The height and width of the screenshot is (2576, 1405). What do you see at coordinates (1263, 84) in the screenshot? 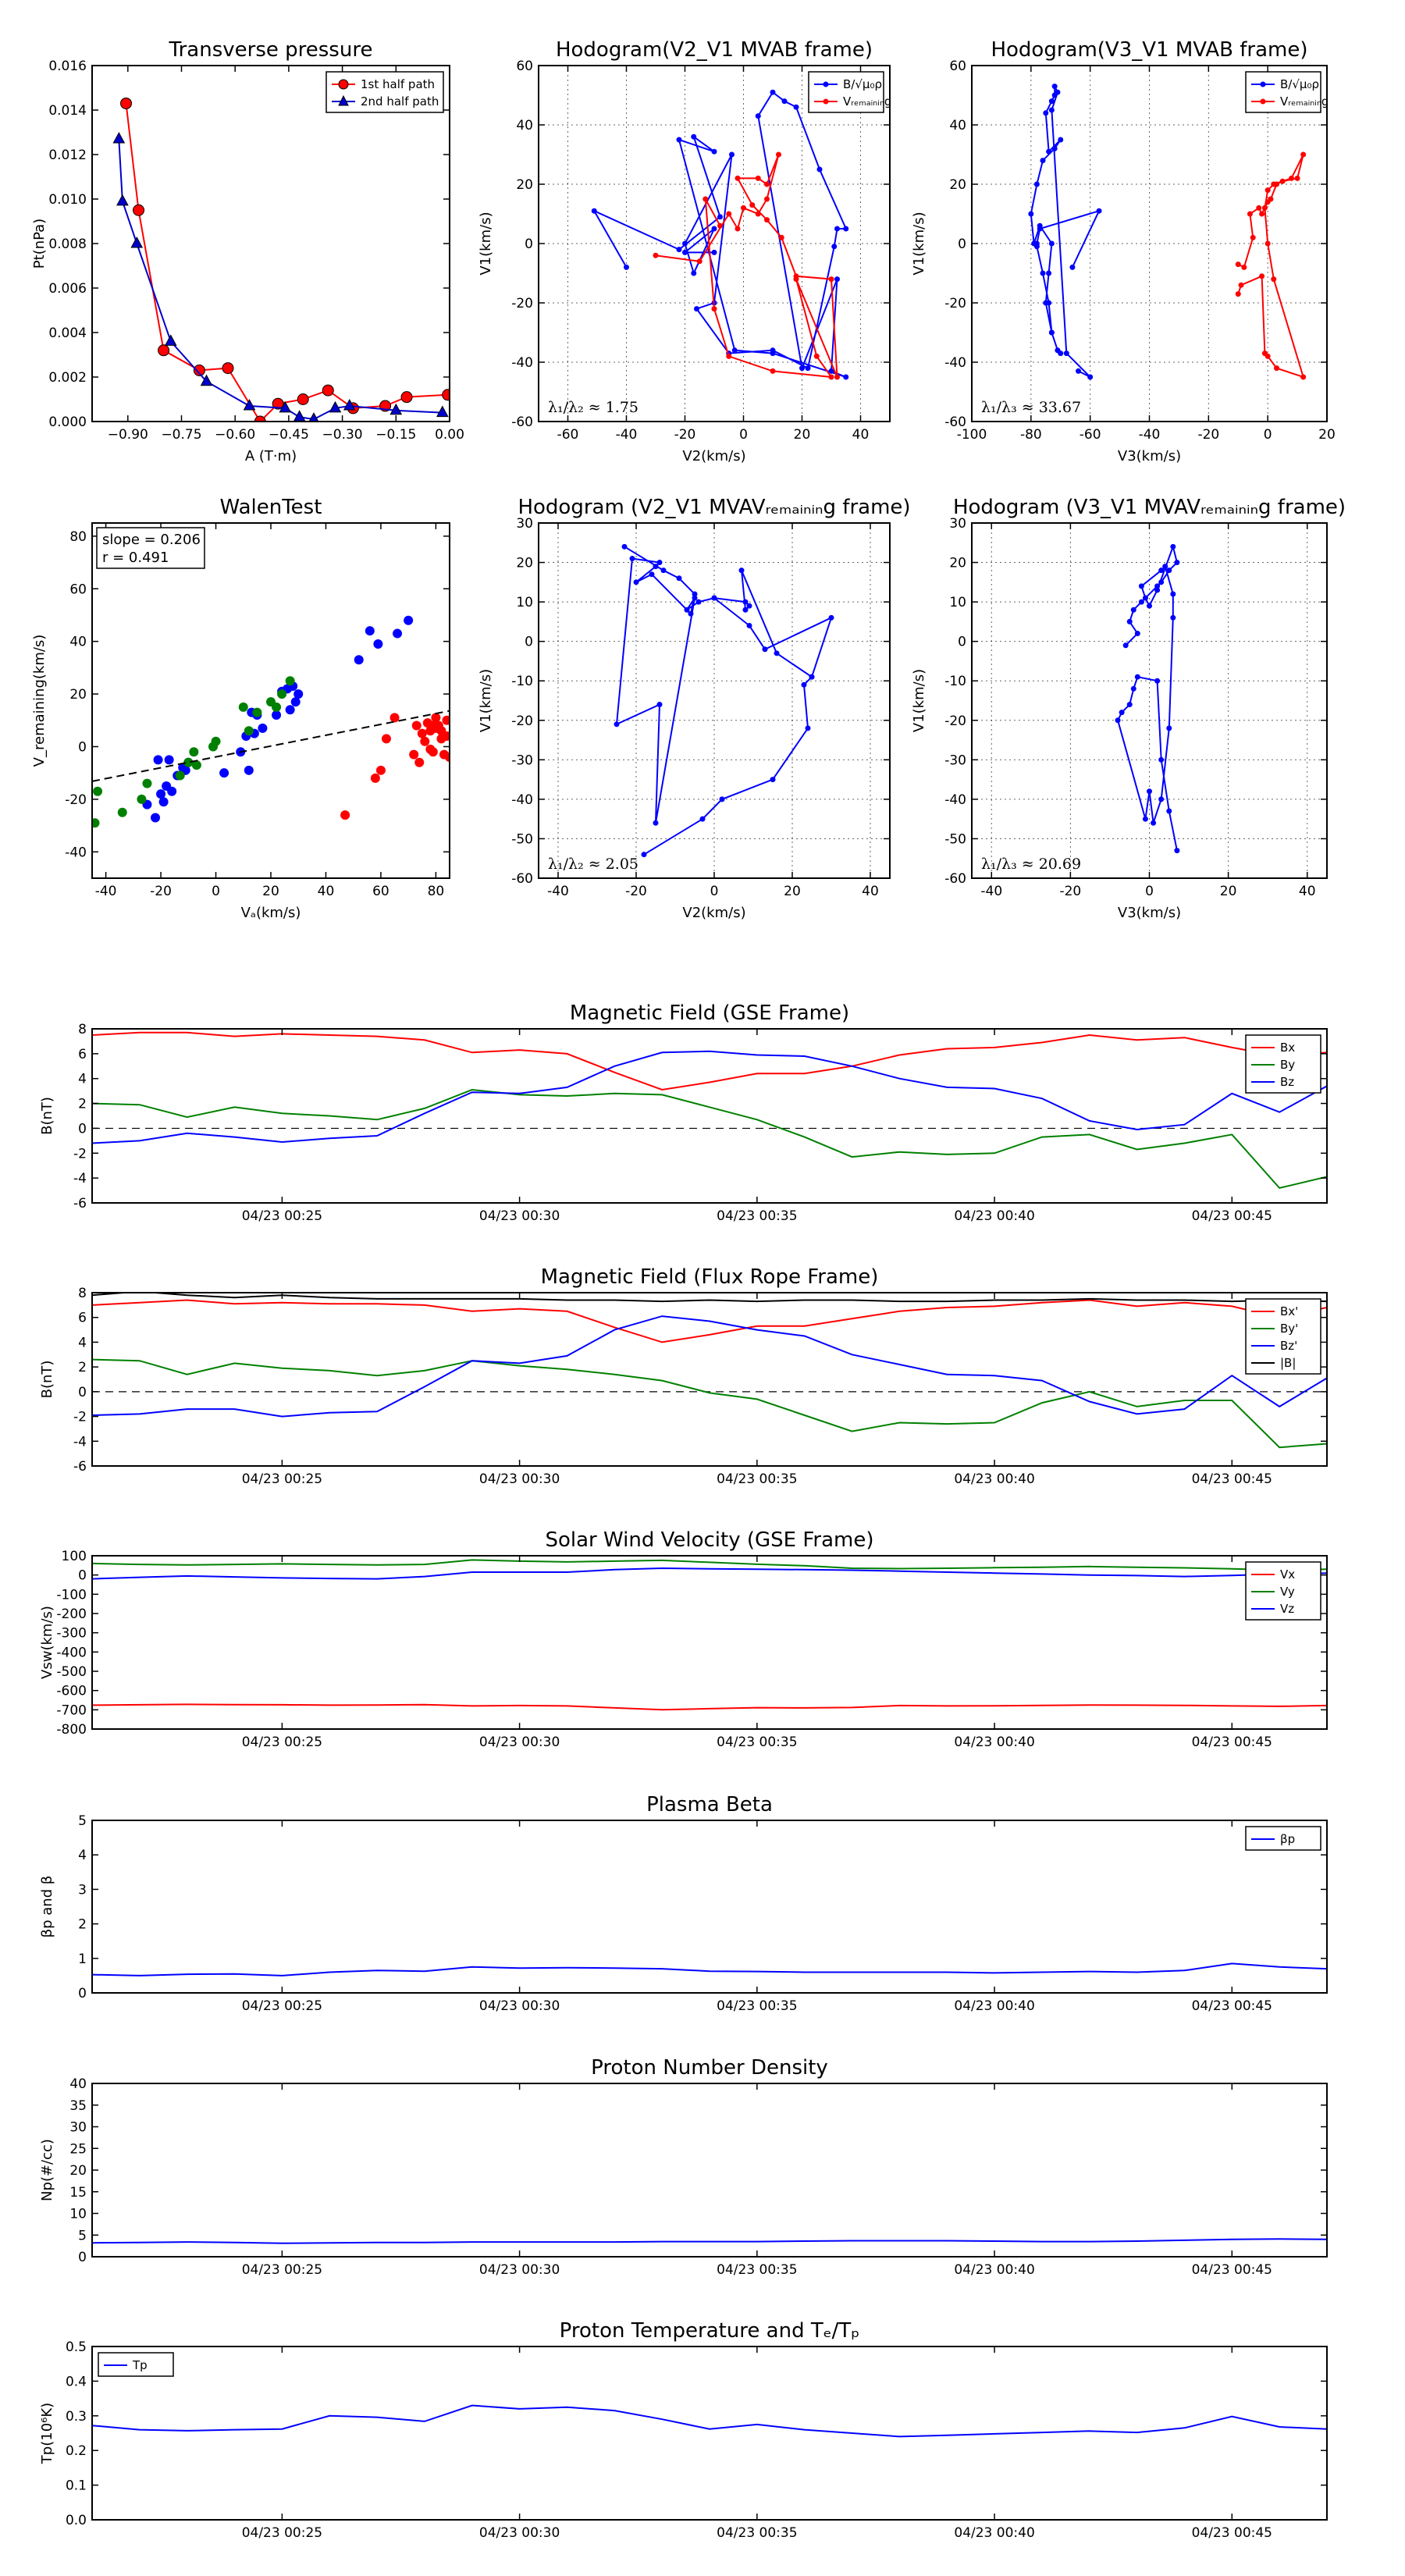
I see `legend-marker` at bounding box center [1263, 84].